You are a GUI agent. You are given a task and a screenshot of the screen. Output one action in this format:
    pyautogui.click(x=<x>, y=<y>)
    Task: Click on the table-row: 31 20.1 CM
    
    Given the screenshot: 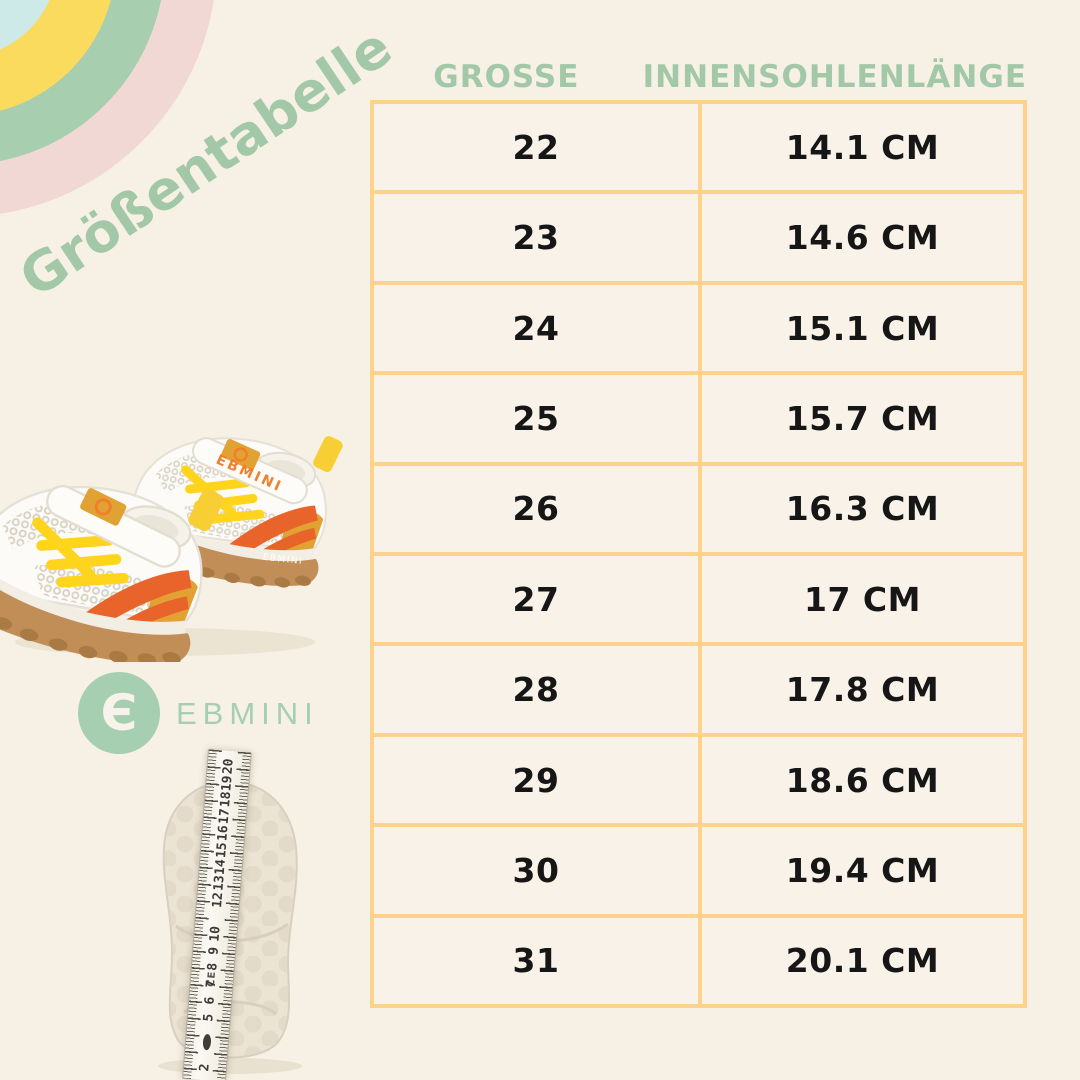 What is the action you would take?
    pyautogui.click(x=698, y=959)
    